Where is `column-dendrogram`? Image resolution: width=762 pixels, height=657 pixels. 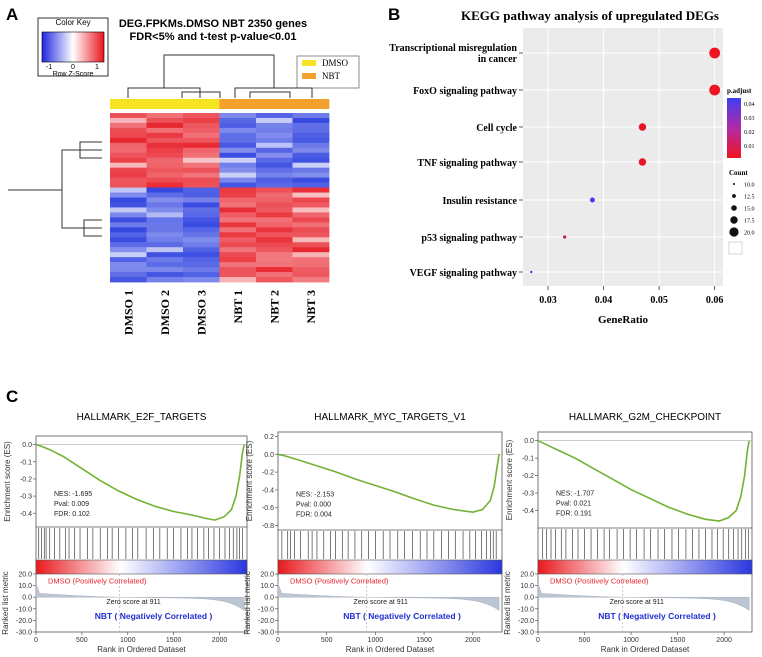 column-dendrogram is located at coordinates (220, 76).